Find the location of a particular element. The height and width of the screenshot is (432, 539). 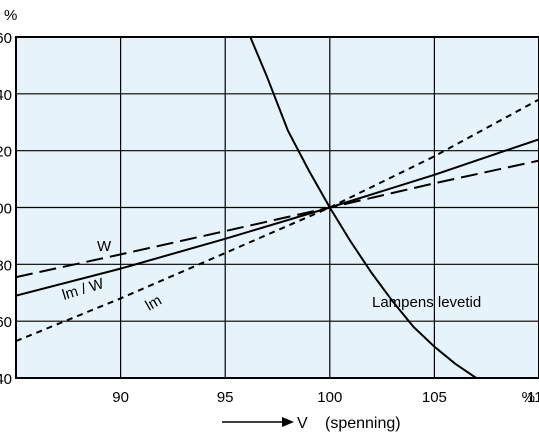

y-tick-label-140: 140 is located at coordinates (6, 95).